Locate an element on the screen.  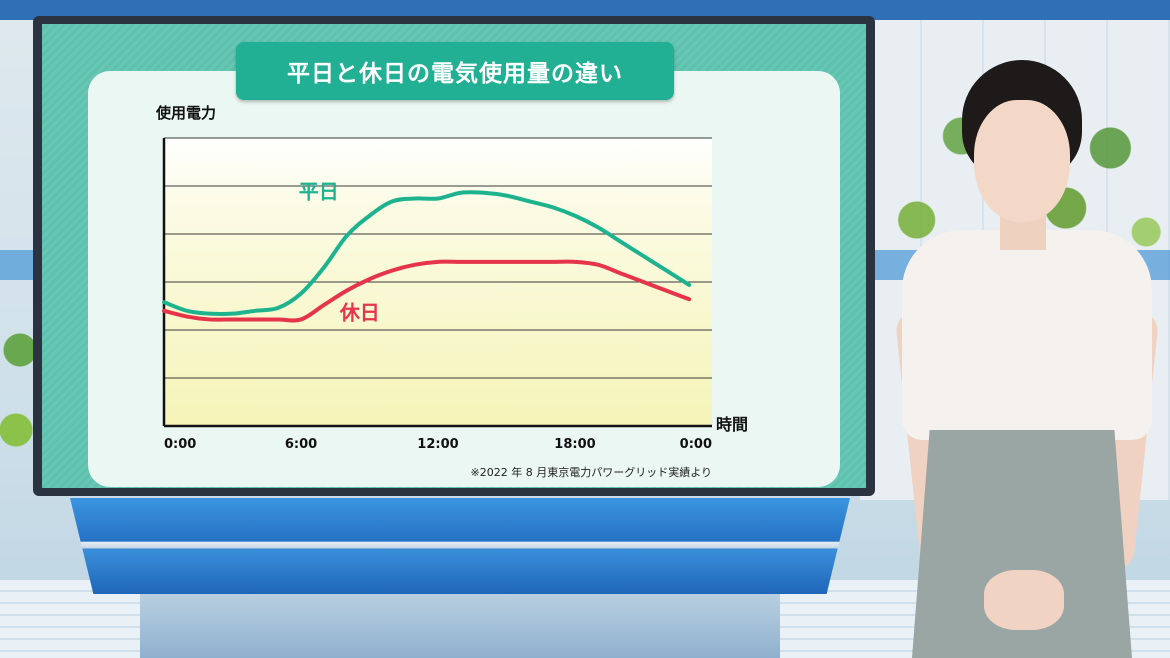
presenter-face is located at coordinates (1022, 161).